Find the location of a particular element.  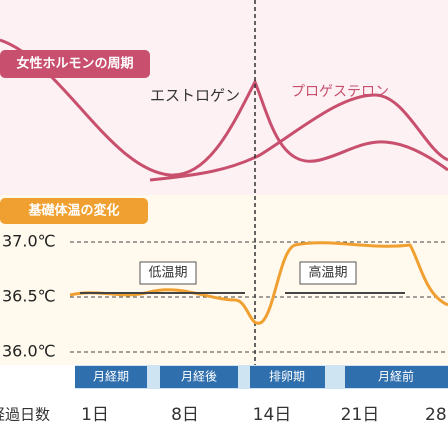

low-phase: 低温期 is located at coordinates (167, 273).